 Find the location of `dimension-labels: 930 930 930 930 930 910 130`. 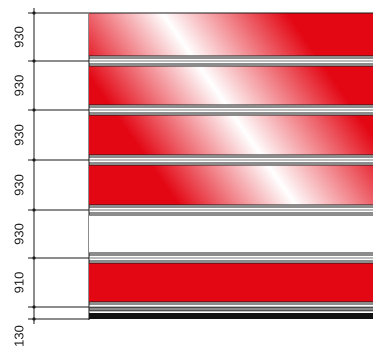

dimension-labels: 930 930 930 930 930 910 130 is located at coordinates (18, 186).